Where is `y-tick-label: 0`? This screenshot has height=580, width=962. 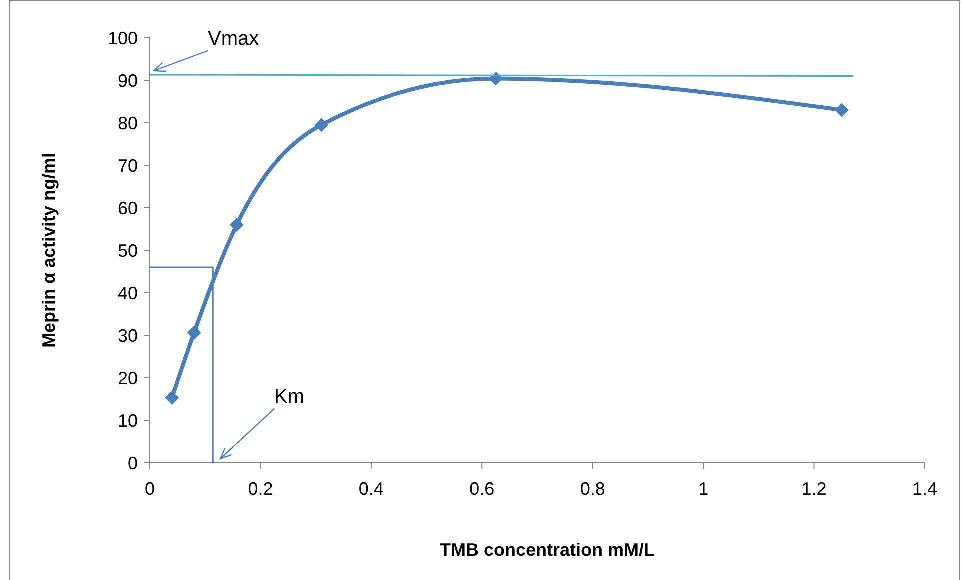
y-tick-label: 0 is located at coordinates (133, 463).